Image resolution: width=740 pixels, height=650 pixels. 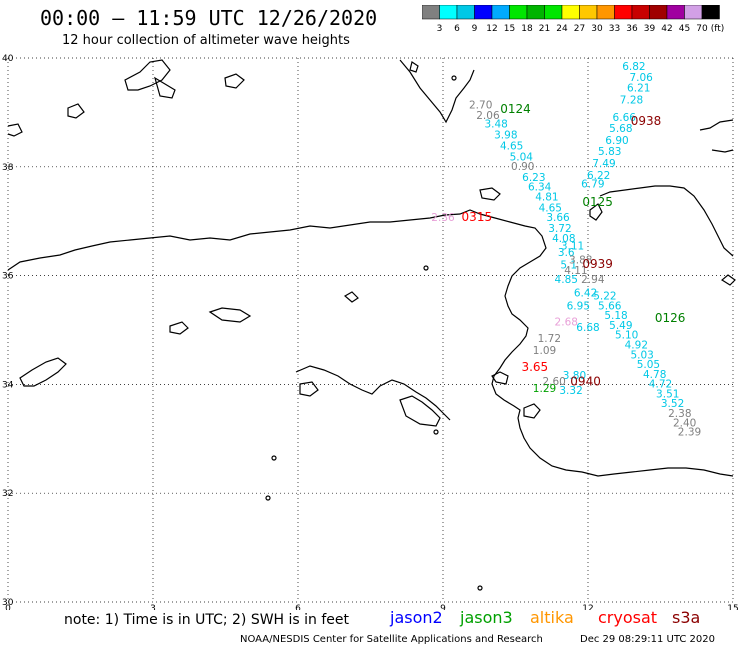 I want to click on wave-height-value: 3.48, so click(x=495, y=125).